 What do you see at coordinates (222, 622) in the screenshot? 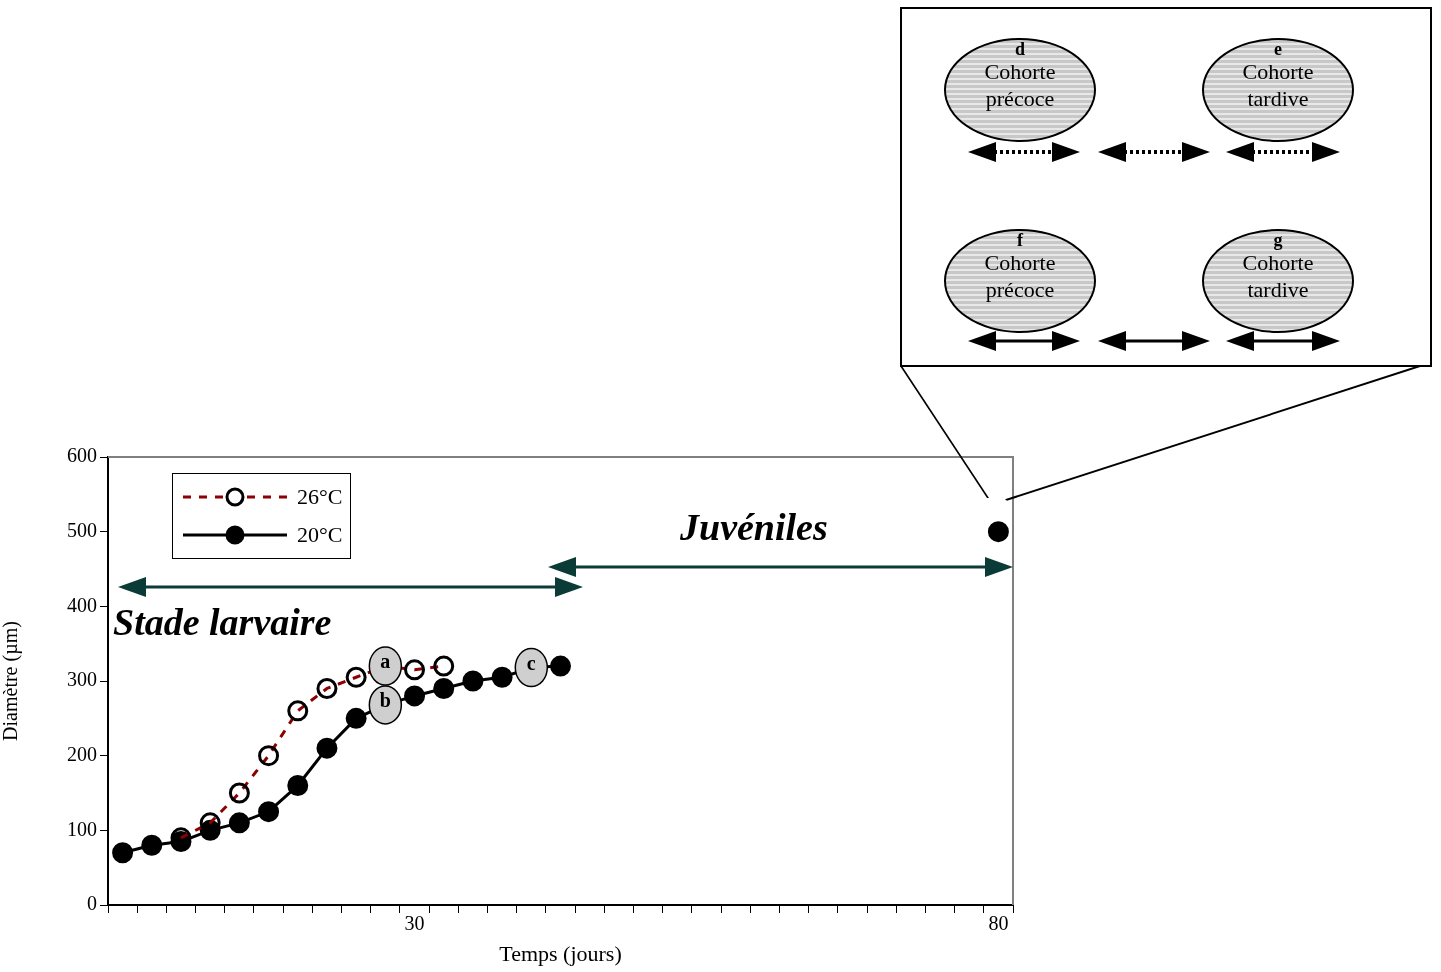
I see `annotation: Stade larvaire` at bounding box center [222, 622].